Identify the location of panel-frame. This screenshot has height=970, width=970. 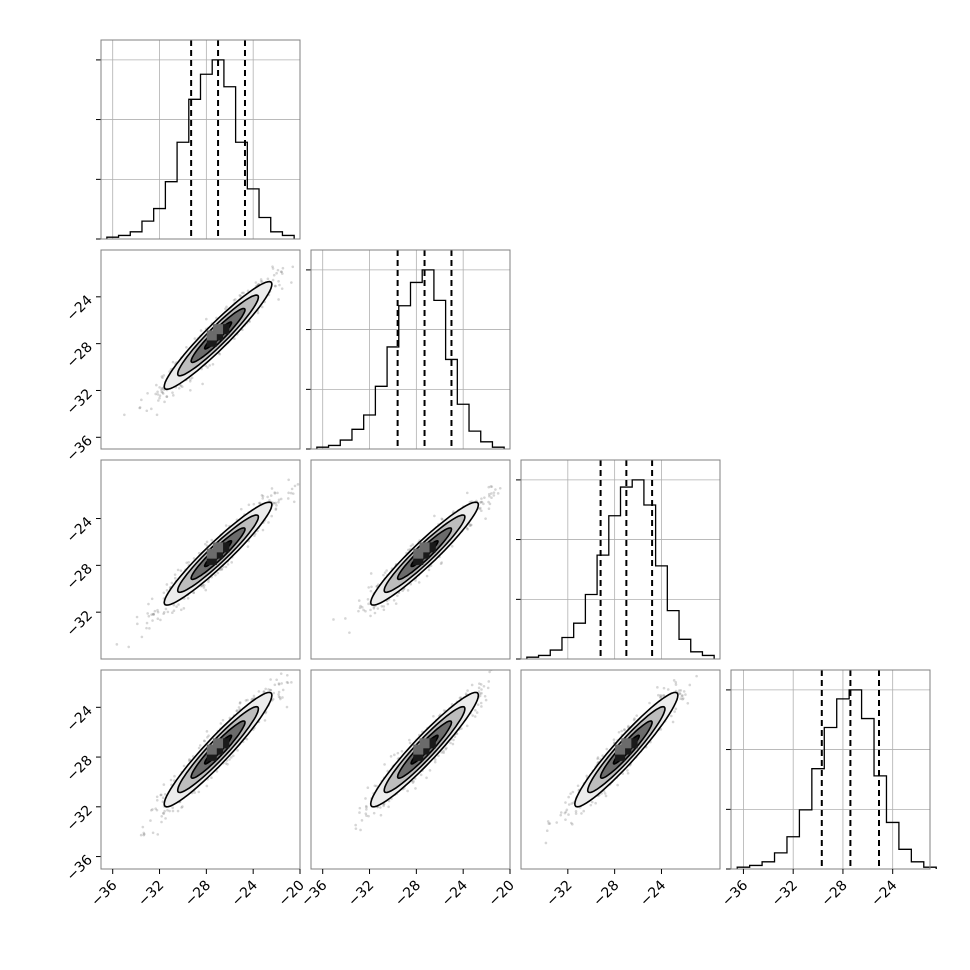
(200, 349).